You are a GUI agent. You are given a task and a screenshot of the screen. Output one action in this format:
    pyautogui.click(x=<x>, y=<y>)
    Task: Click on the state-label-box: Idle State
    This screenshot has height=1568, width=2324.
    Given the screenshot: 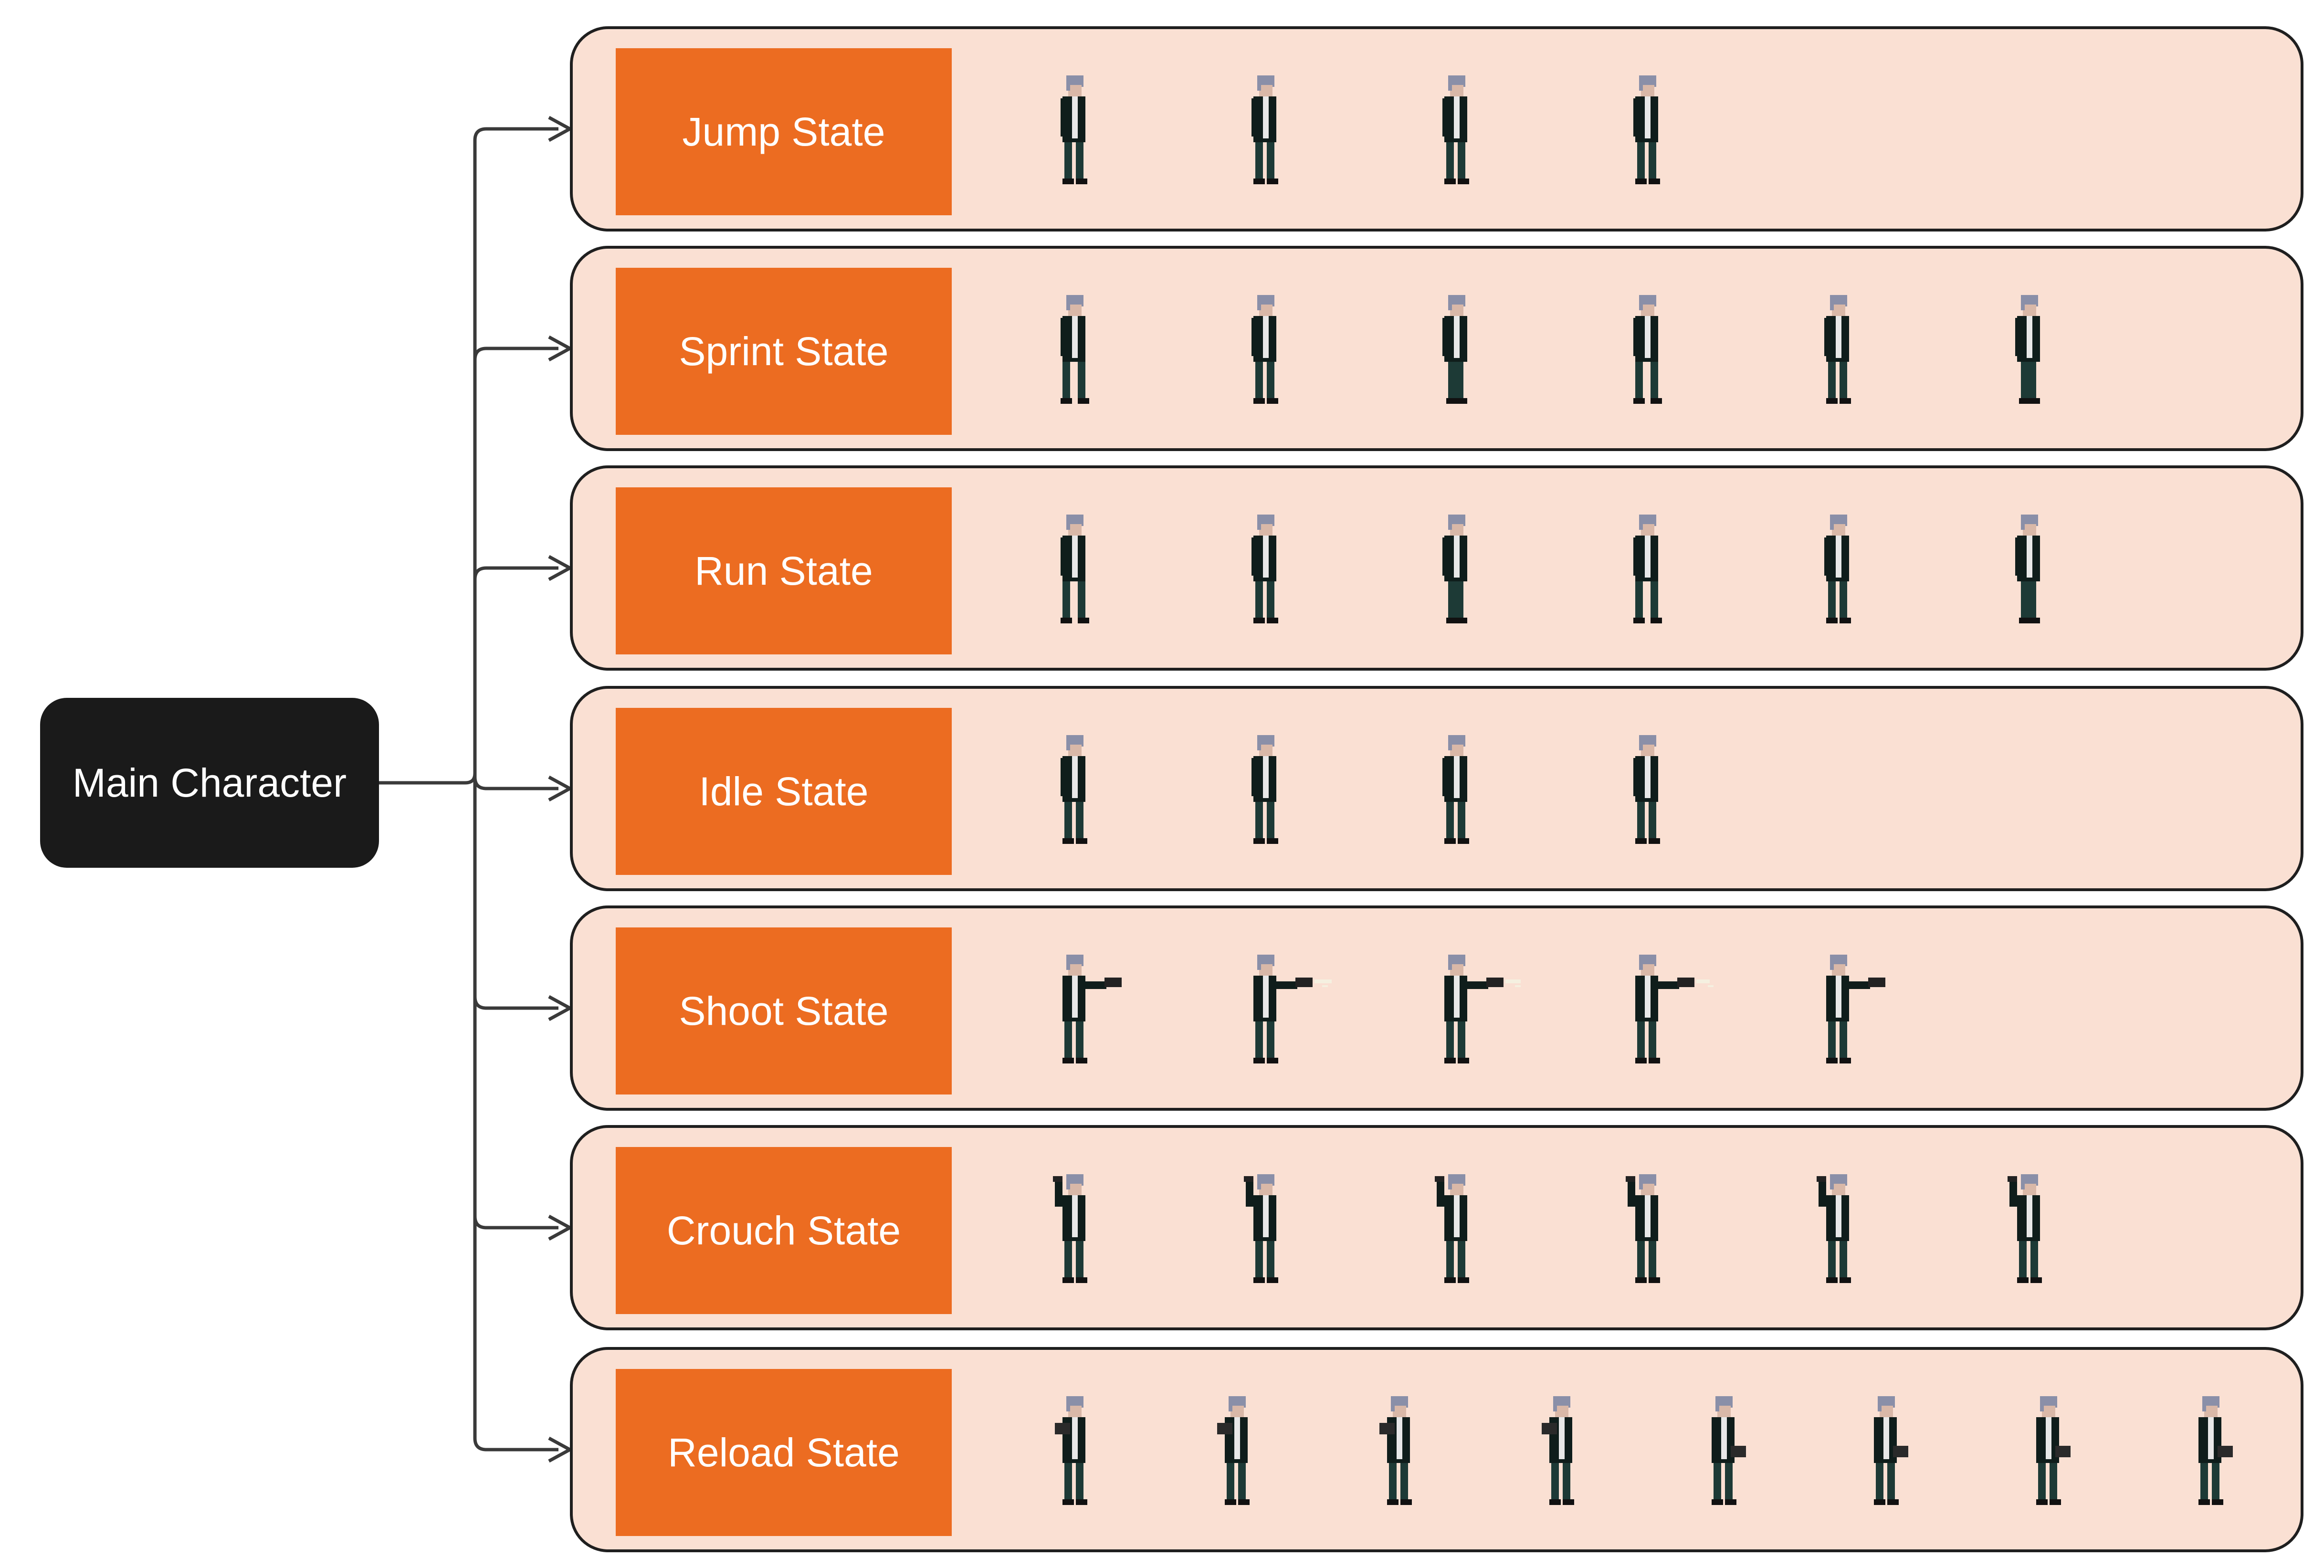 What is the action you would take?
    pyautogui.click(x=784, y=792)
    